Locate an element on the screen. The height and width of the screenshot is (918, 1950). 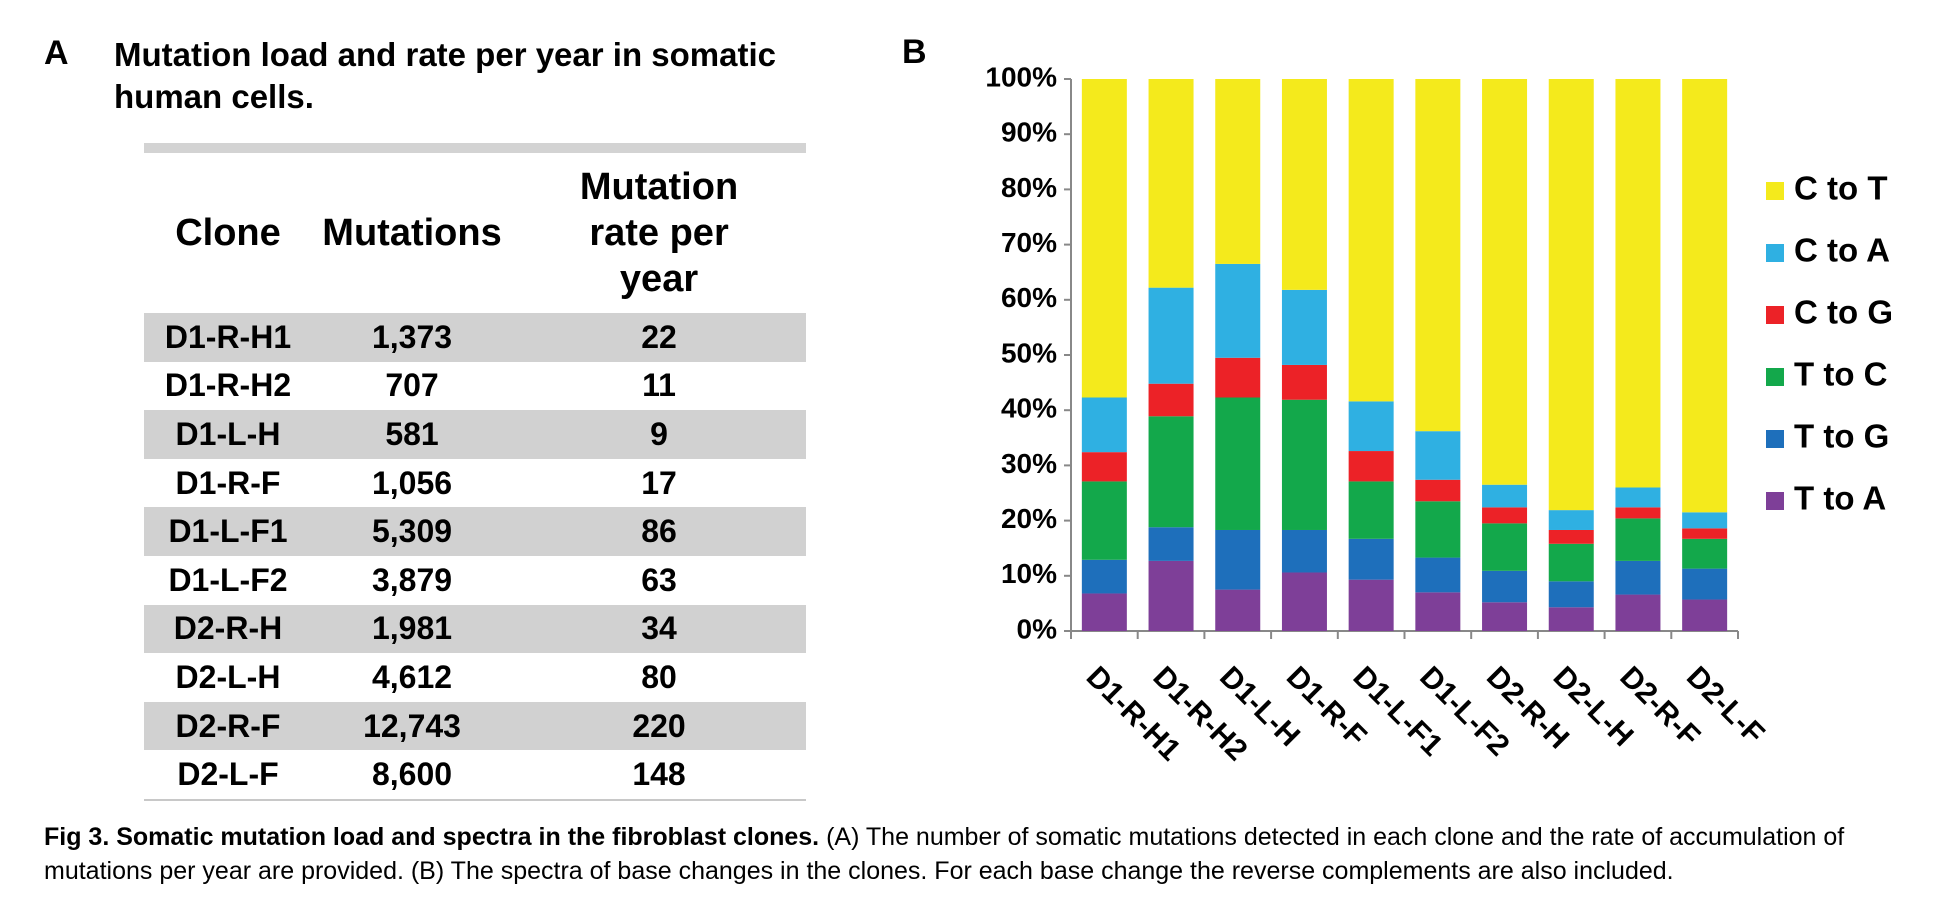
table-row: D1-L-H 581 9 is located at coordinates (475, 434).